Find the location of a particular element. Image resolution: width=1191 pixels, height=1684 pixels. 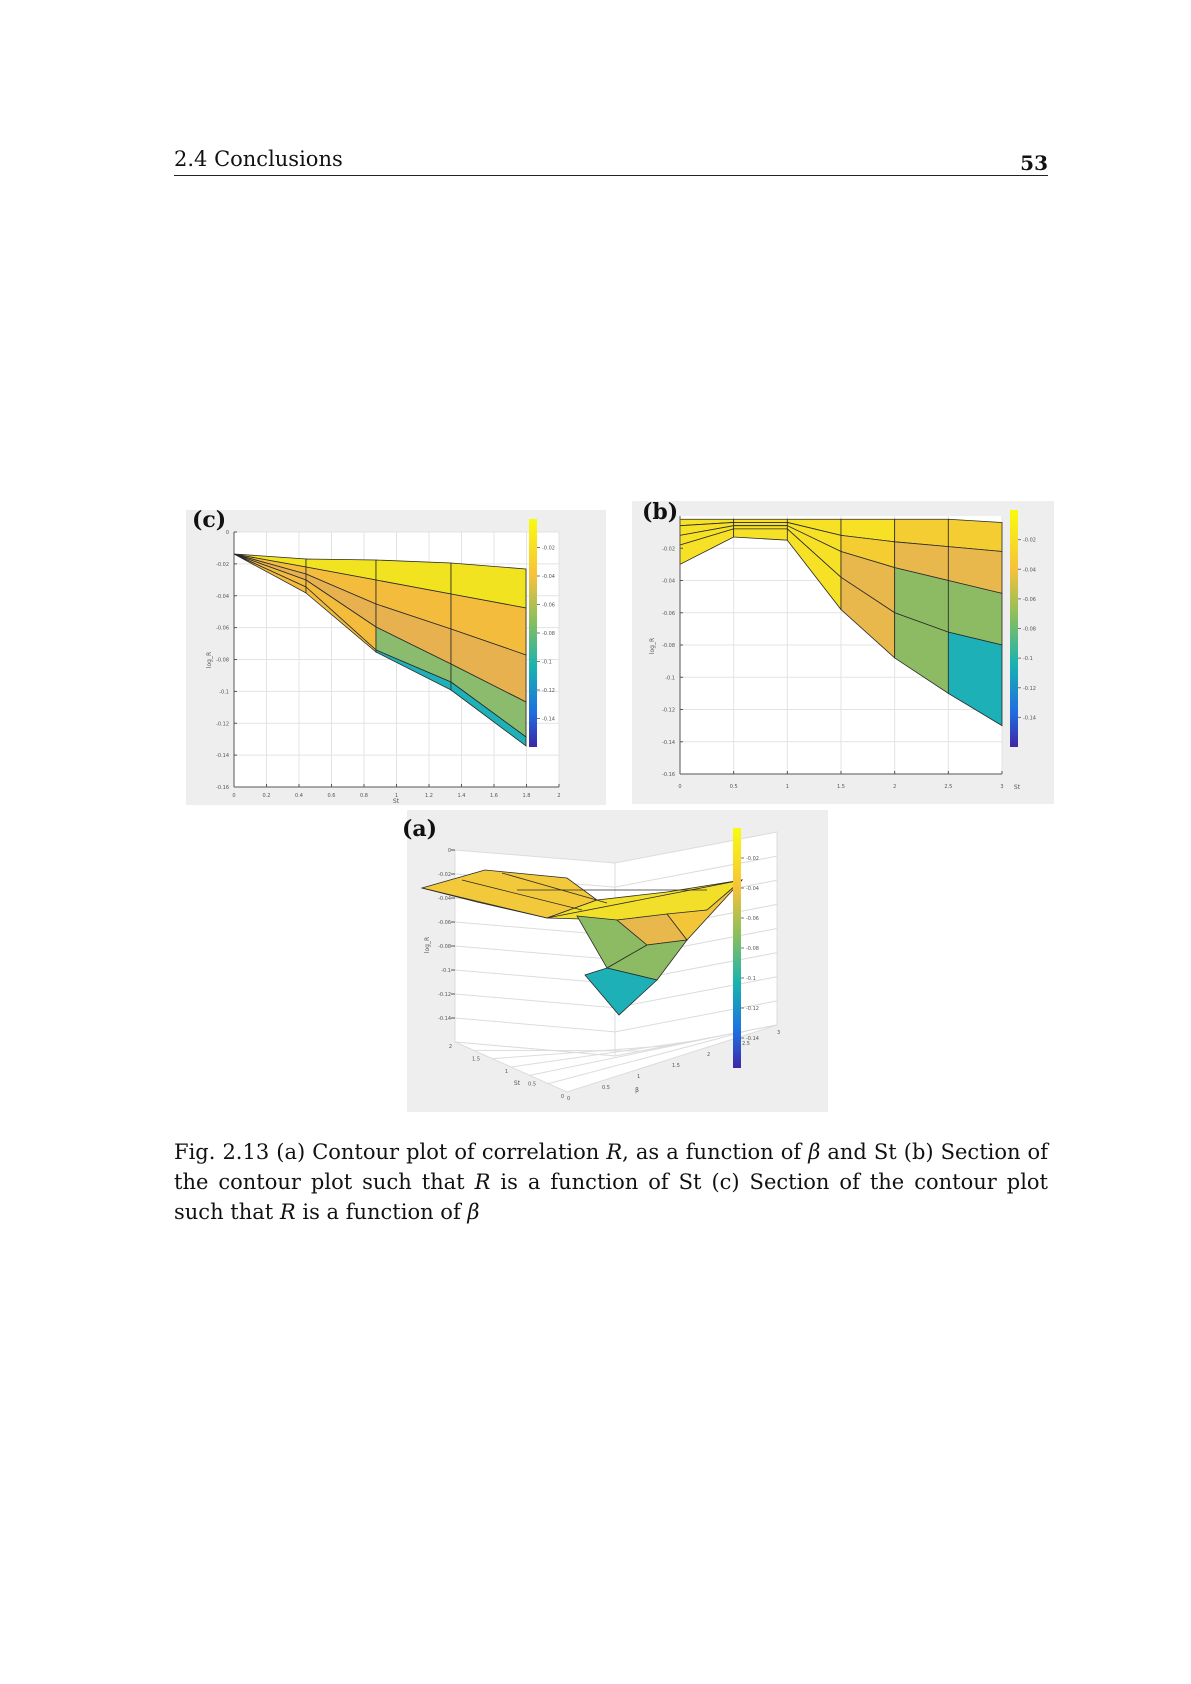

chart-b-ylabel: log_R is located at coordinates (652, 646).